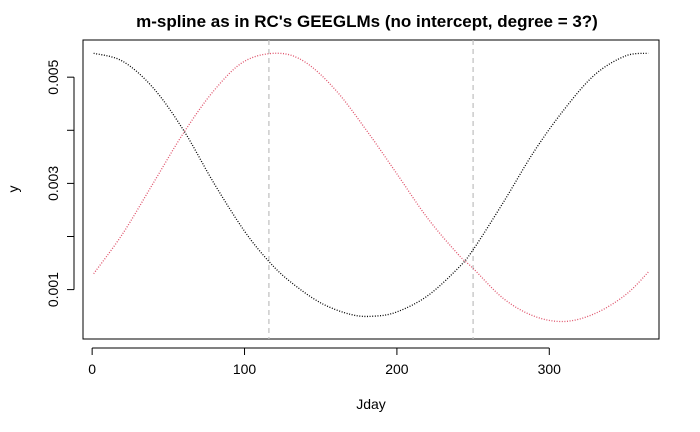 The image size is (700, 432). What do you see at coordinates (550, 369) in the screenshot?
I see `x-tick-label: 300` at bounding box center [550, 369].